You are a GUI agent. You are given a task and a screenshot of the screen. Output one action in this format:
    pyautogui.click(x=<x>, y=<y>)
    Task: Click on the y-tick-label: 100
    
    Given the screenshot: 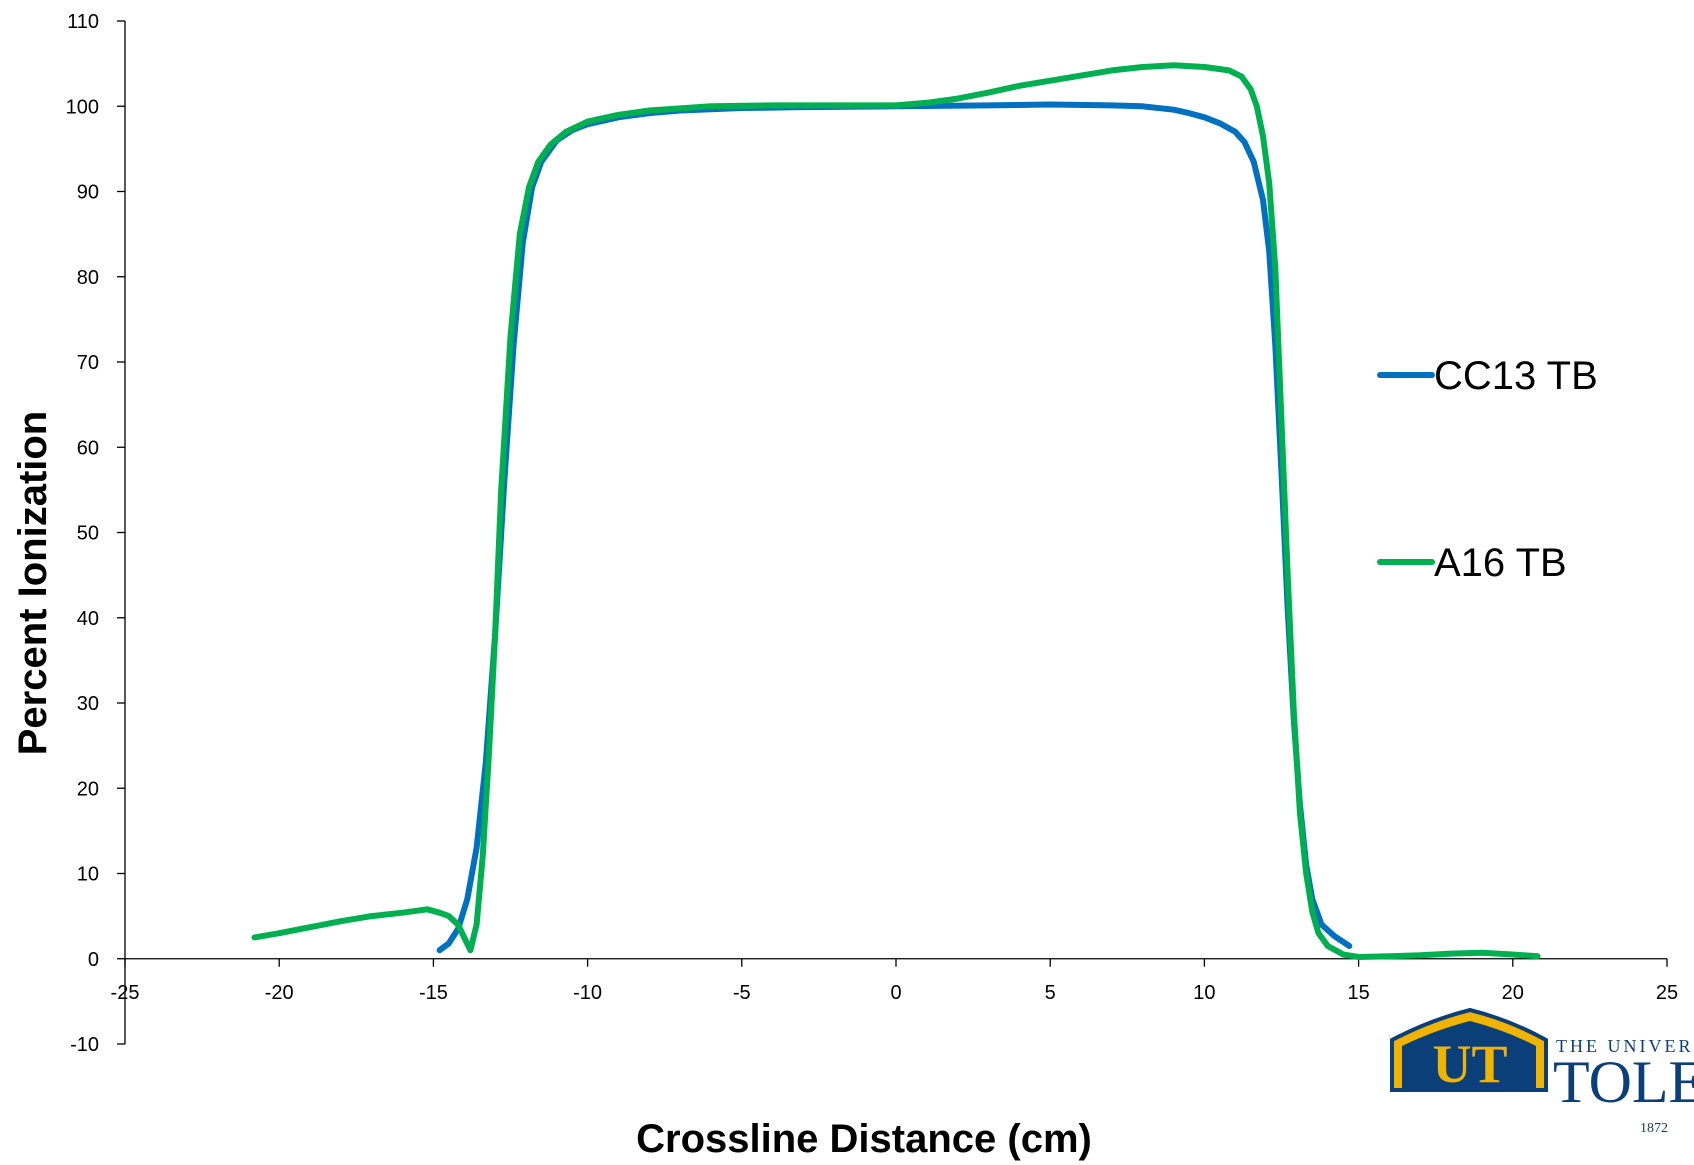 What is the action you would take?
    pyautogui.click(x=82, y=107)
    